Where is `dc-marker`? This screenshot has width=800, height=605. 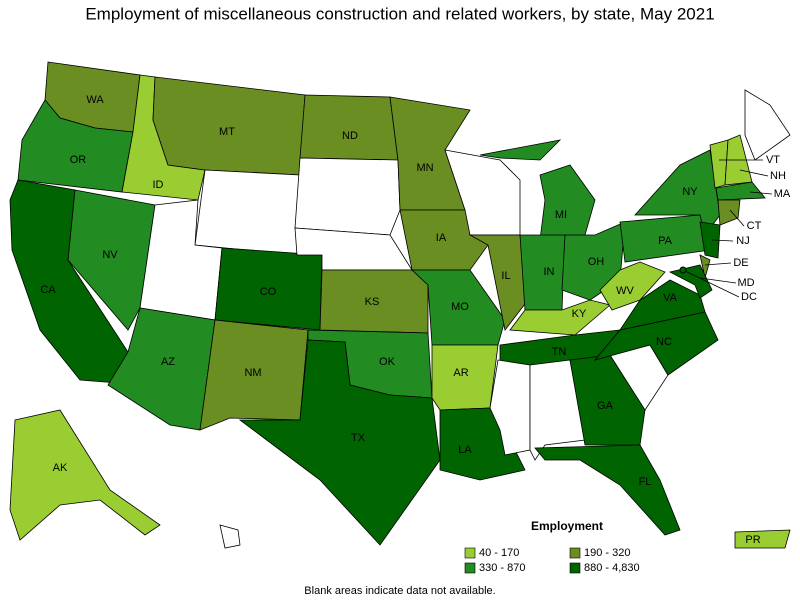
dc-marker is located at coordinates (683, 270).